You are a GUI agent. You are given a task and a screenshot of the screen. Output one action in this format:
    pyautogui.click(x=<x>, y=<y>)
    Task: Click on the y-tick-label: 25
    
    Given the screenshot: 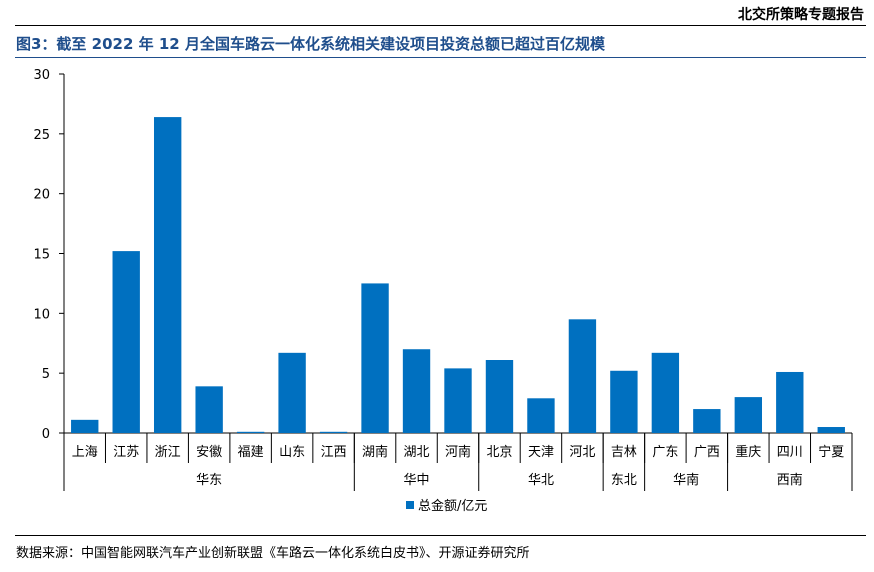 What is the action you would take?
    pyautogui.click(x=41, y=135)
    